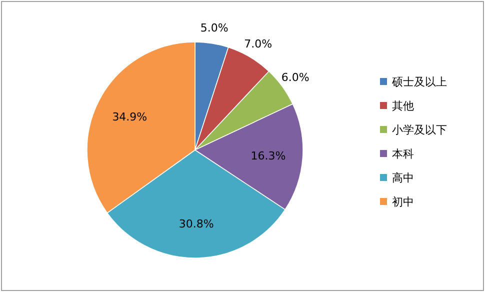 The height and width of the screenshot is (297, 488). Describe the element at coordinates (403, 106) in the screenshot. I see `legend-label: 其他` at that location.